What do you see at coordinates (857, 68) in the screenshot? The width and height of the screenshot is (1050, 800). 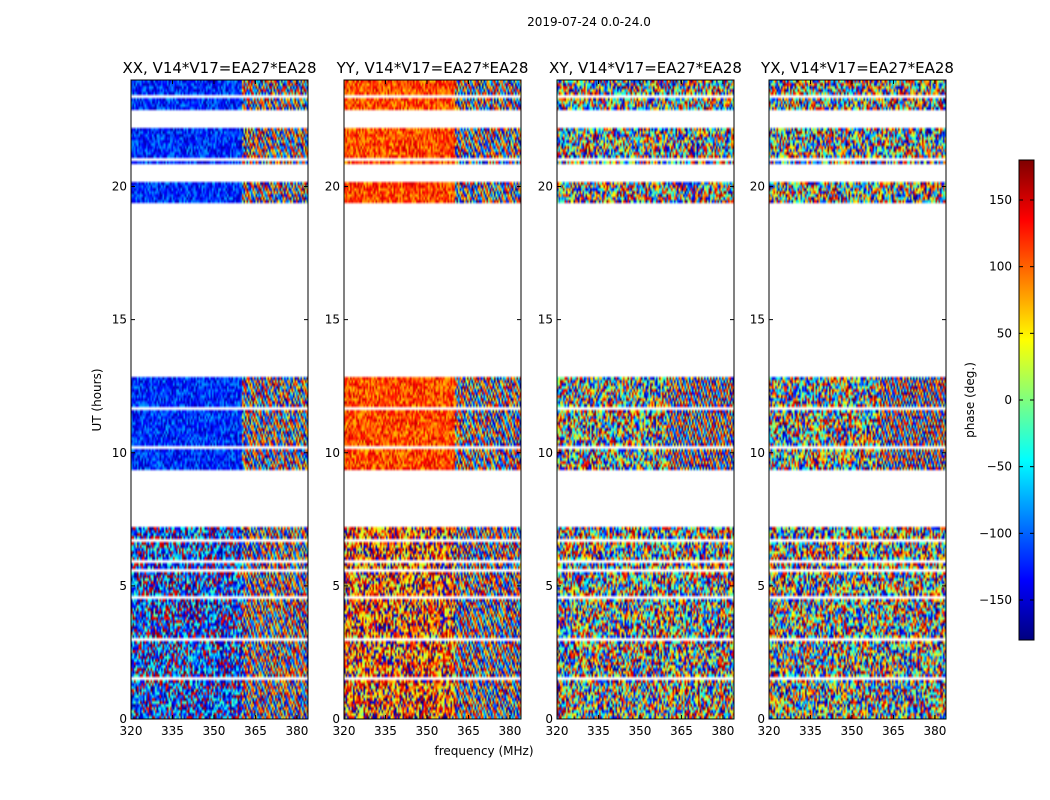 I see `panel-title: YX, V14*V17=EA27*EA28` at bounding box center [857, 68].